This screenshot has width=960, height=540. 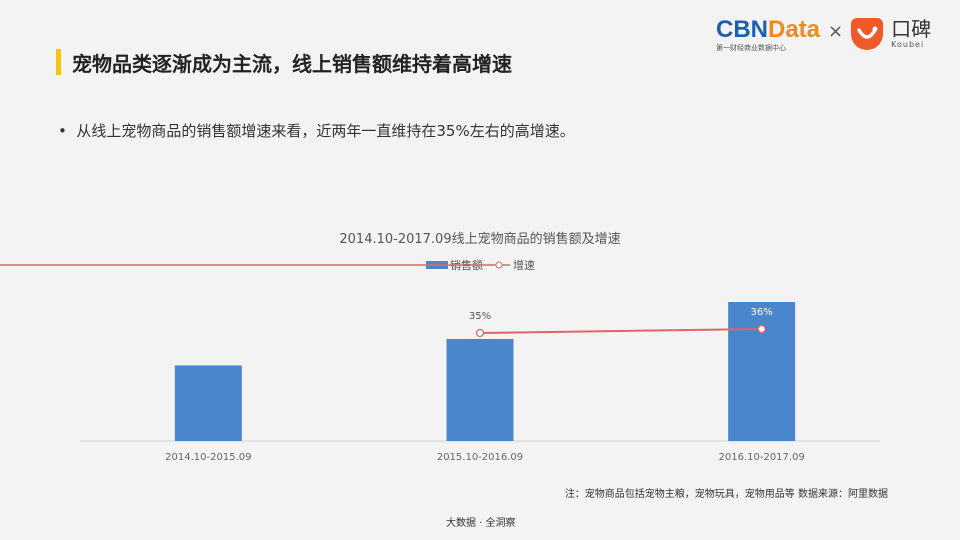 What do you see at coordinates (867, 34) in the screenshot?
I see `koubei-smile-icon` at bounding box center [867, 34].